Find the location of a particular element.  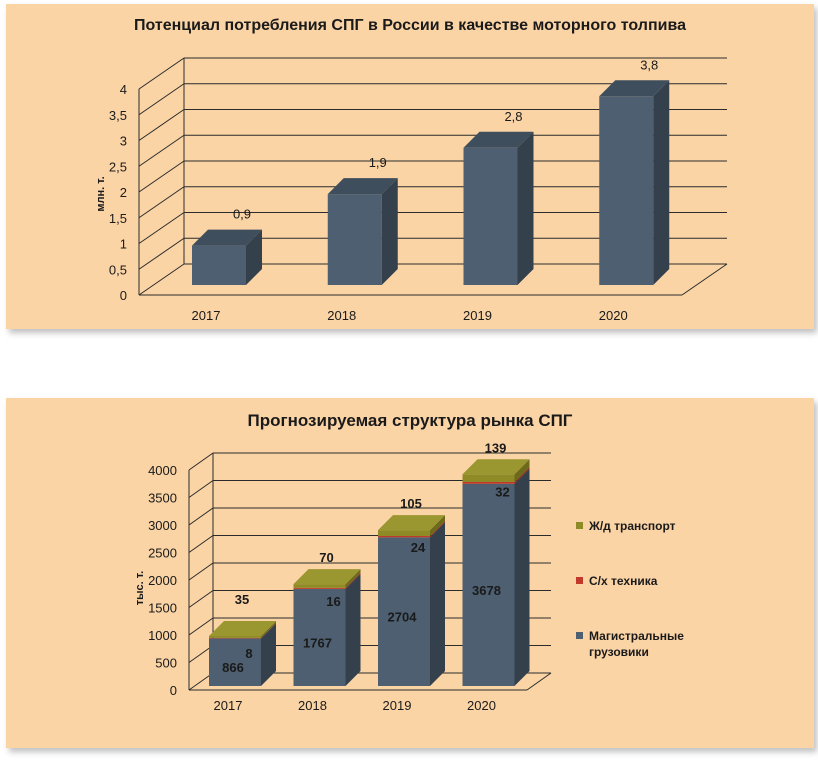

y-tick-label: 1500 is located at coordinates (162, 608).